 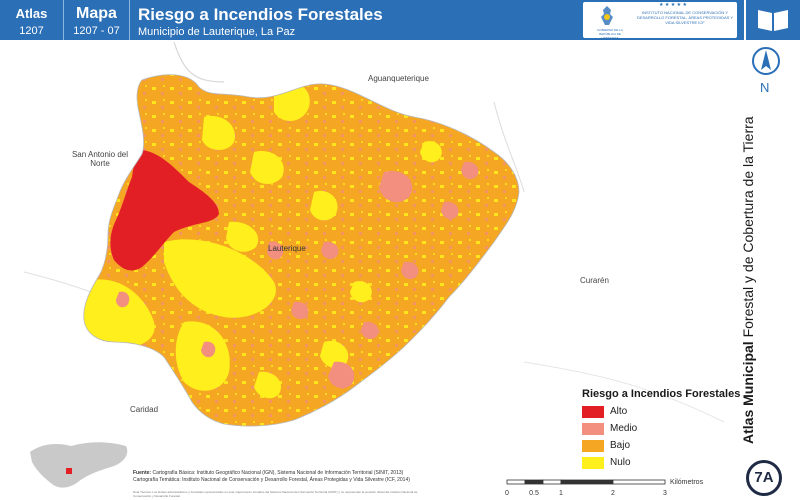 What do you see at coordinates (610, 34) in the screenshot?
I see `government-name: GOBIERNO DE LA REPÚBLICA DE HONDURAS` at bounding box center [610, 34].